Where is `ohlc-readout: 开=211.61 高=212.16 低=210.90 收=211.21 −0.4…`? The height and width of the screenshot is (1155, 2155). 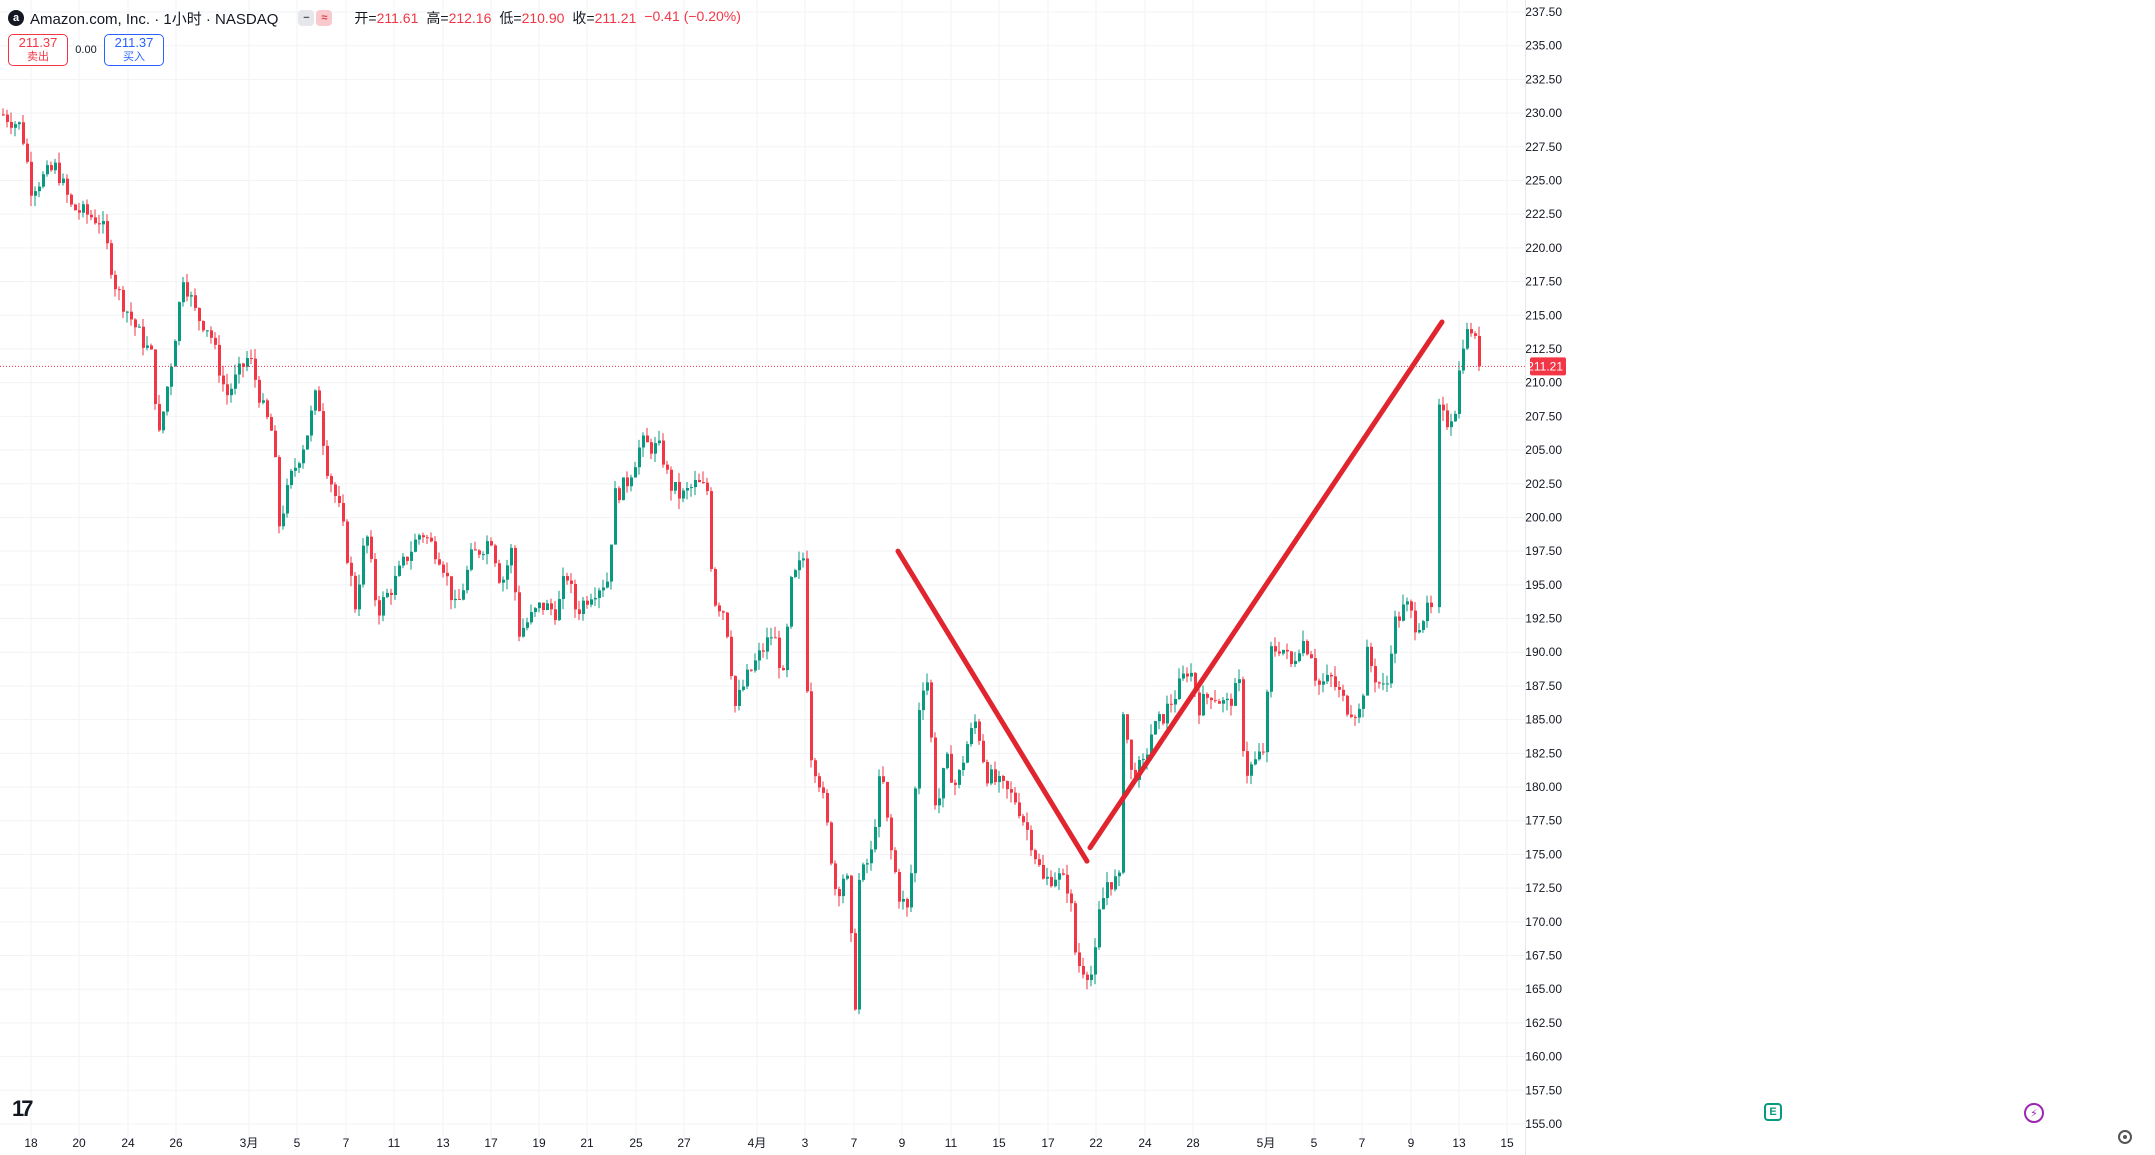 ohlc-readout: 开=211.61 高=212.16 低=210.90 收=211.21 −0.4… is located at coordinates (547, 18).